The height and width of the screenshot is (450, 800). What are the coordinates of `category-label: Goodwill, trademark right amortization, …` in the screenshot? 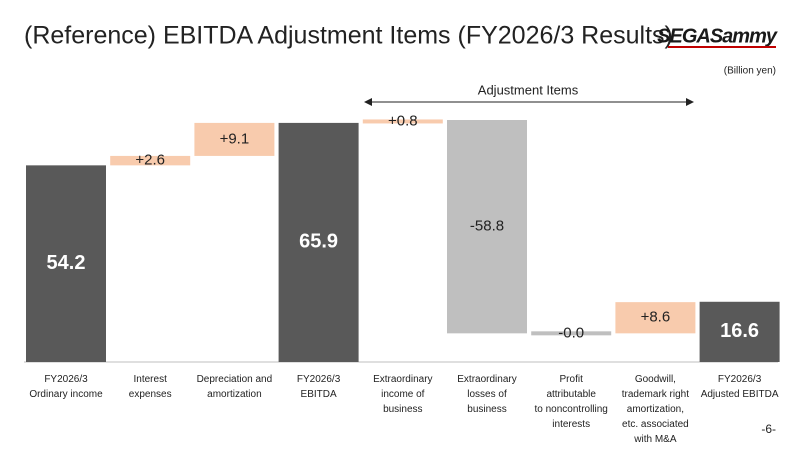 It's located at (655, 409).